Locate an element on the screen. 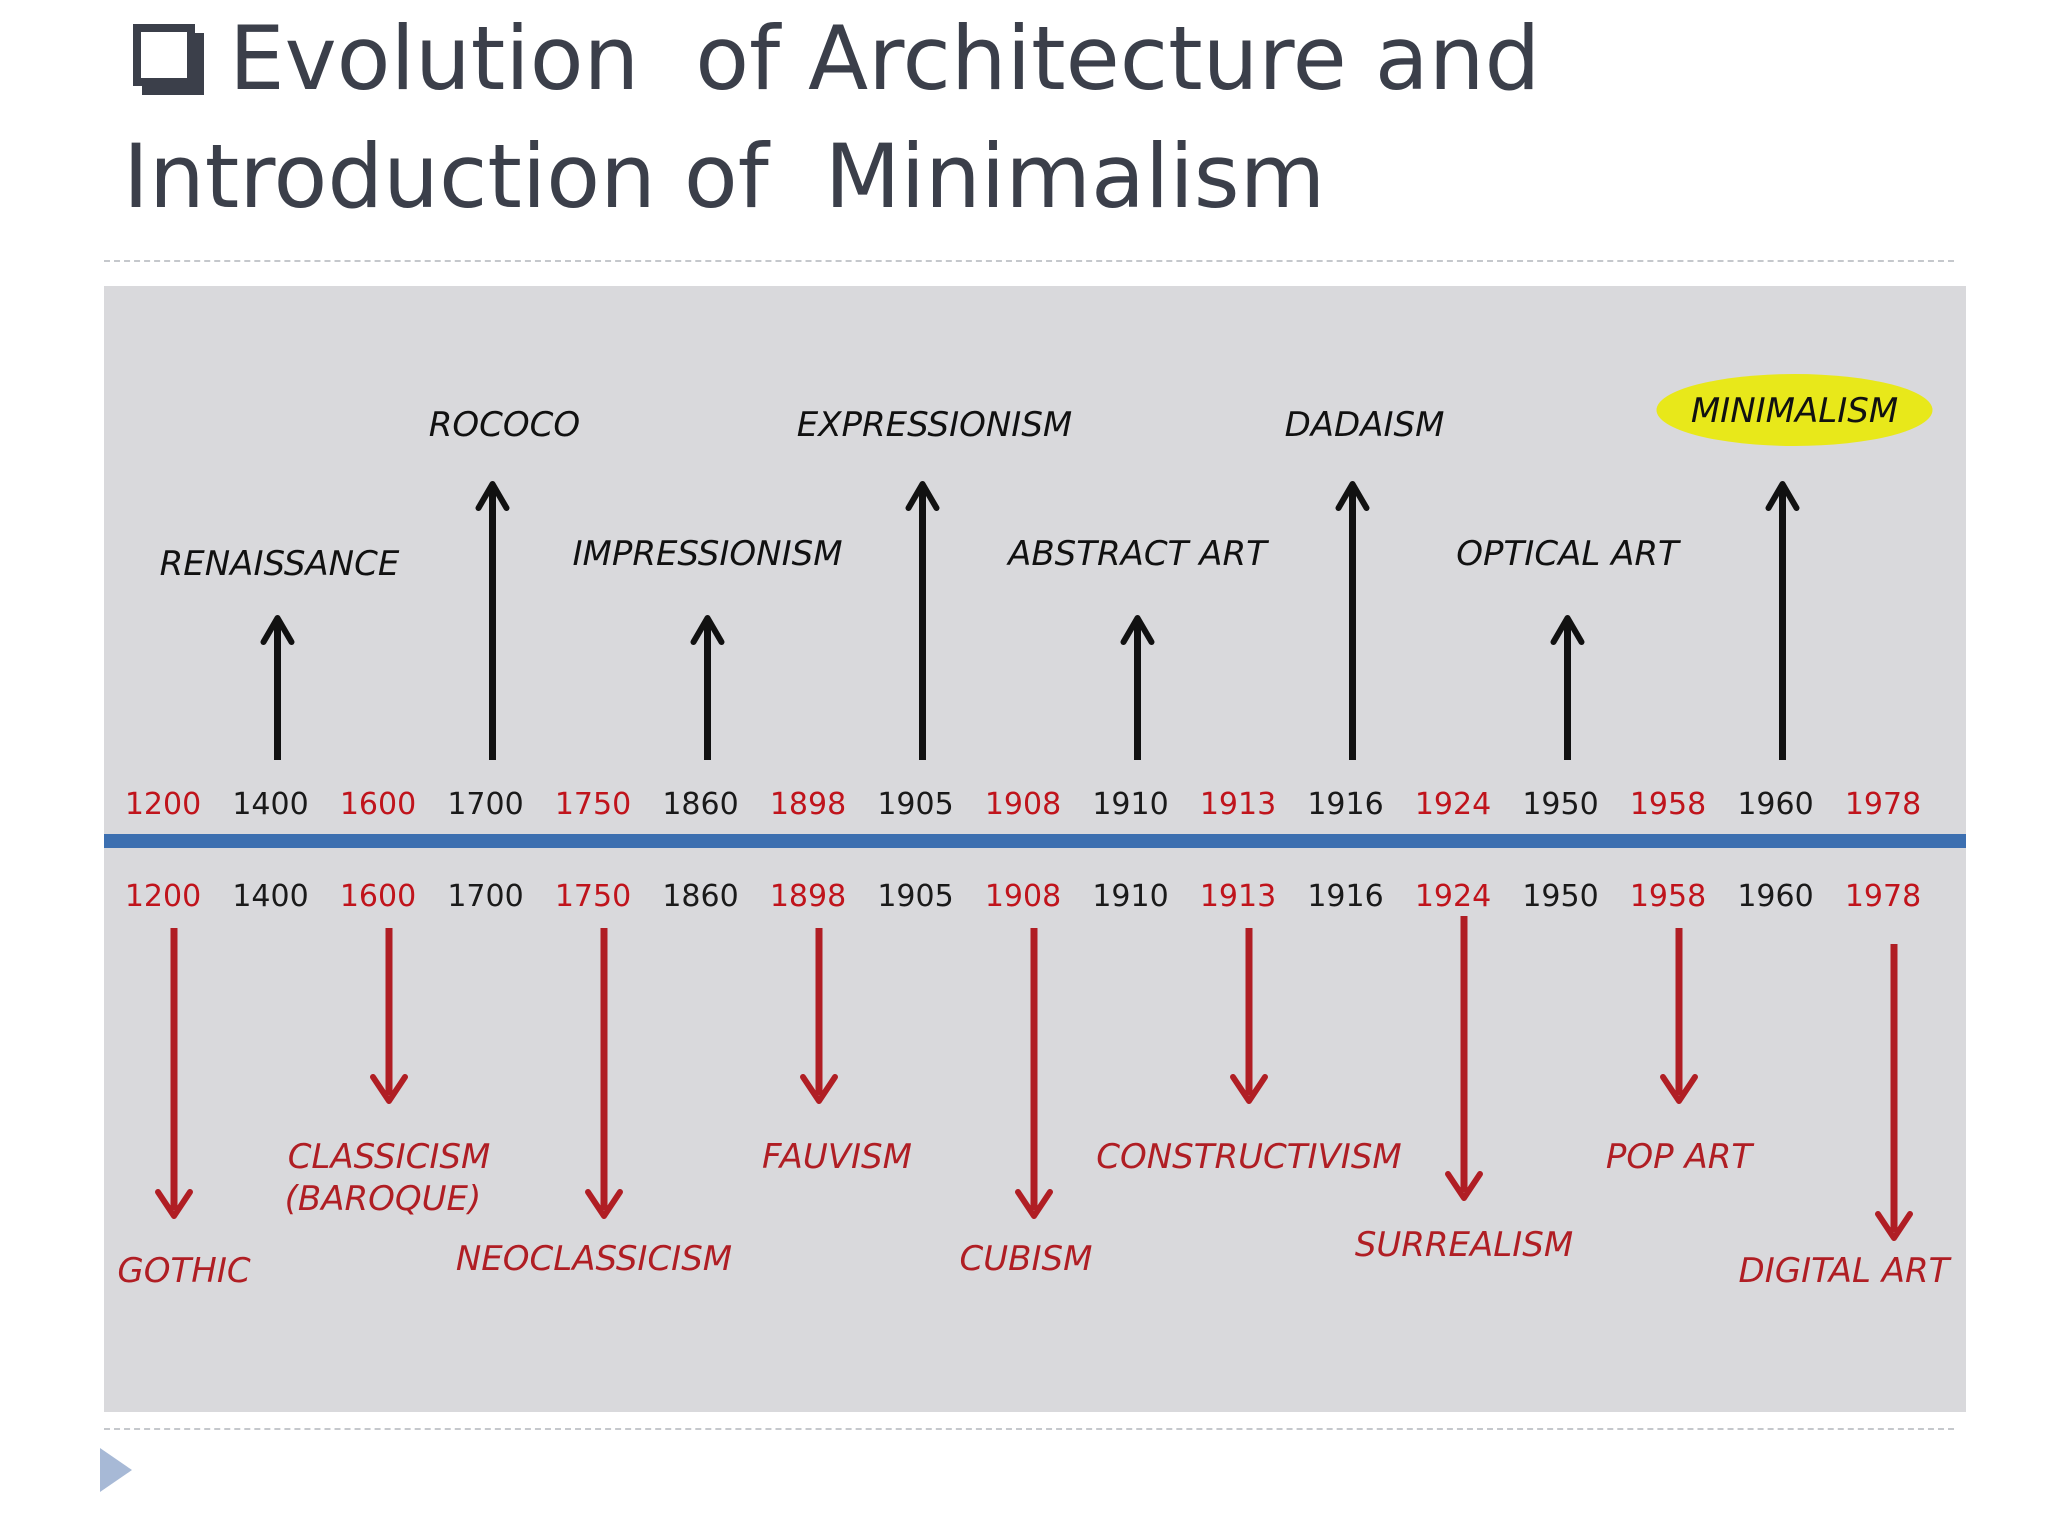  movement-label-minimalism: MINIMALISM is located at coordinates (1794, 411).